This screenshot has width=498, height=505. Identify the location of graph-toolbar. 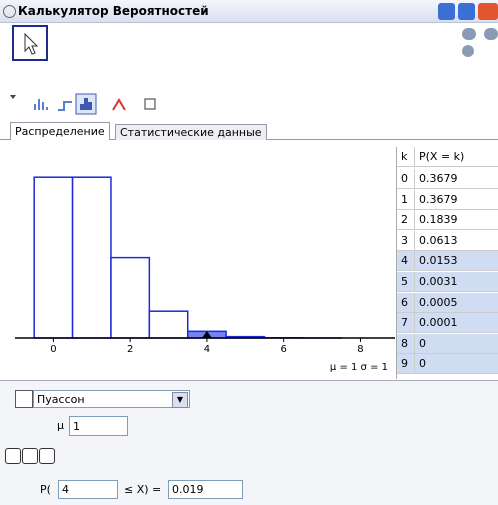
(83, 104).